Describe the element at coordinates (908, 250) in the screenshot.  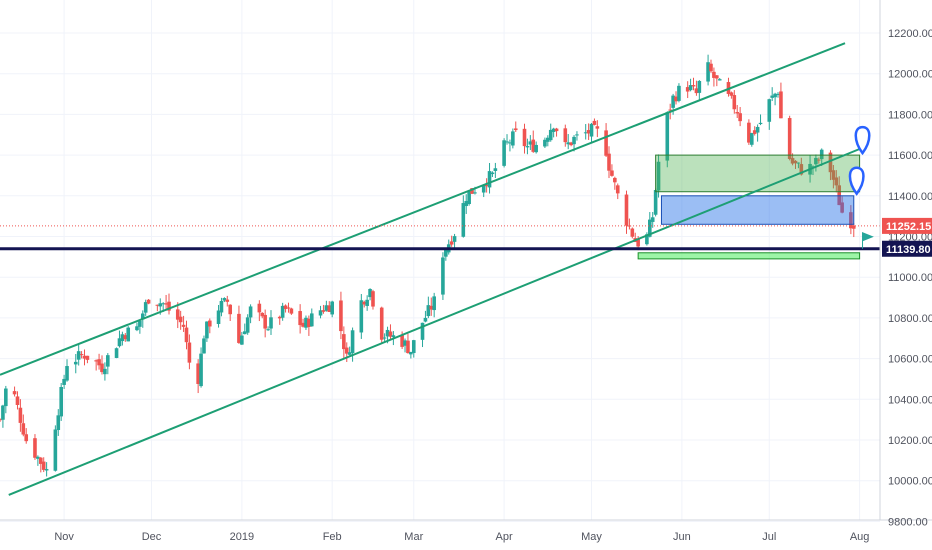
I see `price-badge-label: 11139.80` at that location.